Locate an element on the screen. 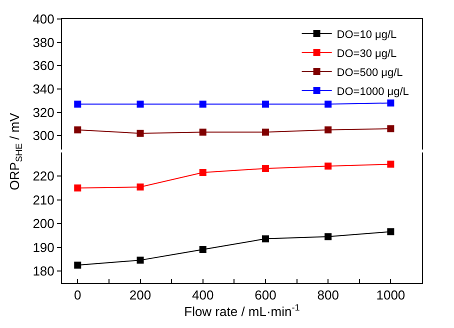  y-tick-label: 200 is located at coordinates (43, 224).